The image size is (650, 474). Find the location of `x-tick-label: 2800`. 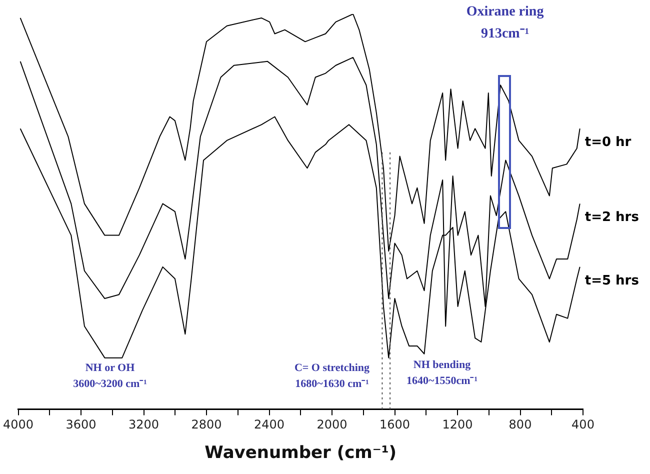

x-tick-label: 2800 is located at coordinates (206, 425).